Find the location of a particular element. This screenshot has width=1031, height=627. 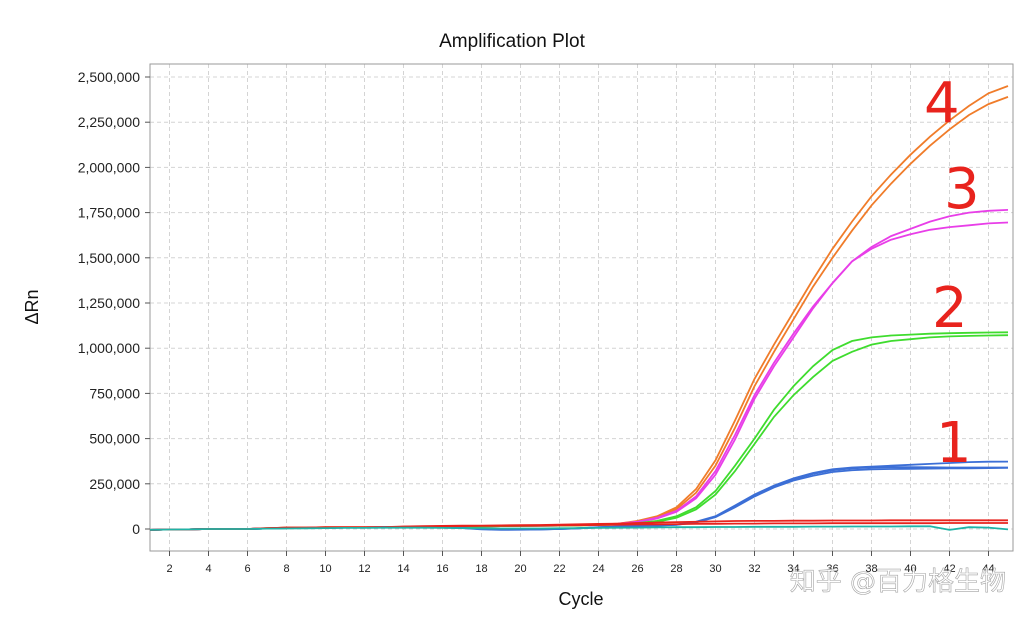

x-tick-label-14: 14 is located at coordinates (403, 569).